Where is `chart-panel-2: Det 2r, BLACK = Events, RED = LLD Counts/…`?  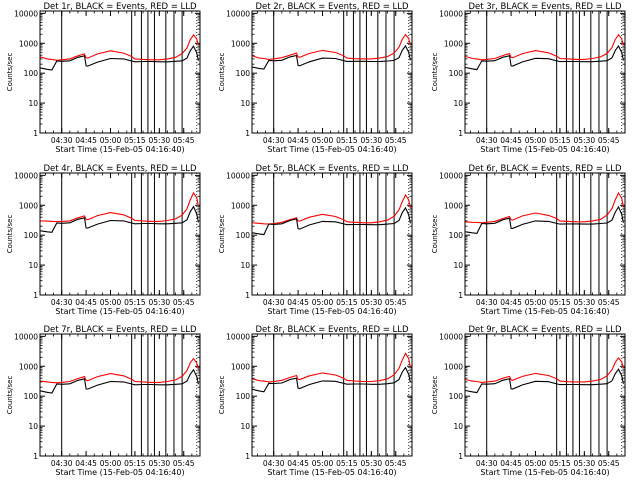 chart-panel-2: Det 2r, BLACK = Events, RED = LLD Counts/… is located at coordinates (315, 78).